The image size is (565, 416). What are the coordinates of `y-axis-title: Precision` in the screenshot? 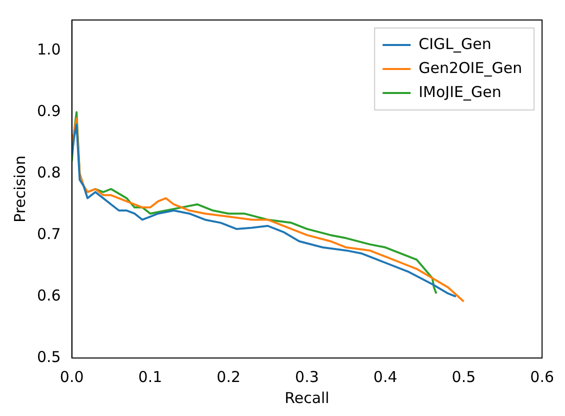 It's located at (19, 189).